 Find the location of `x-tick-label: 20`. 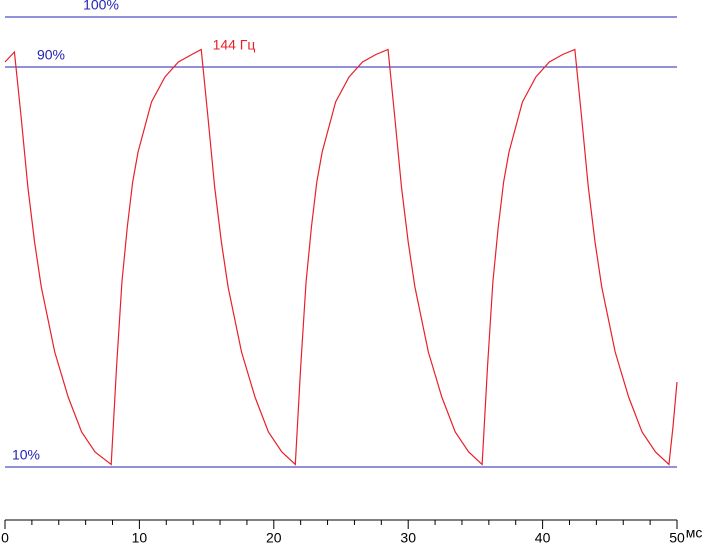

x-tick-label: 20 is located at coordinates (274, 538).